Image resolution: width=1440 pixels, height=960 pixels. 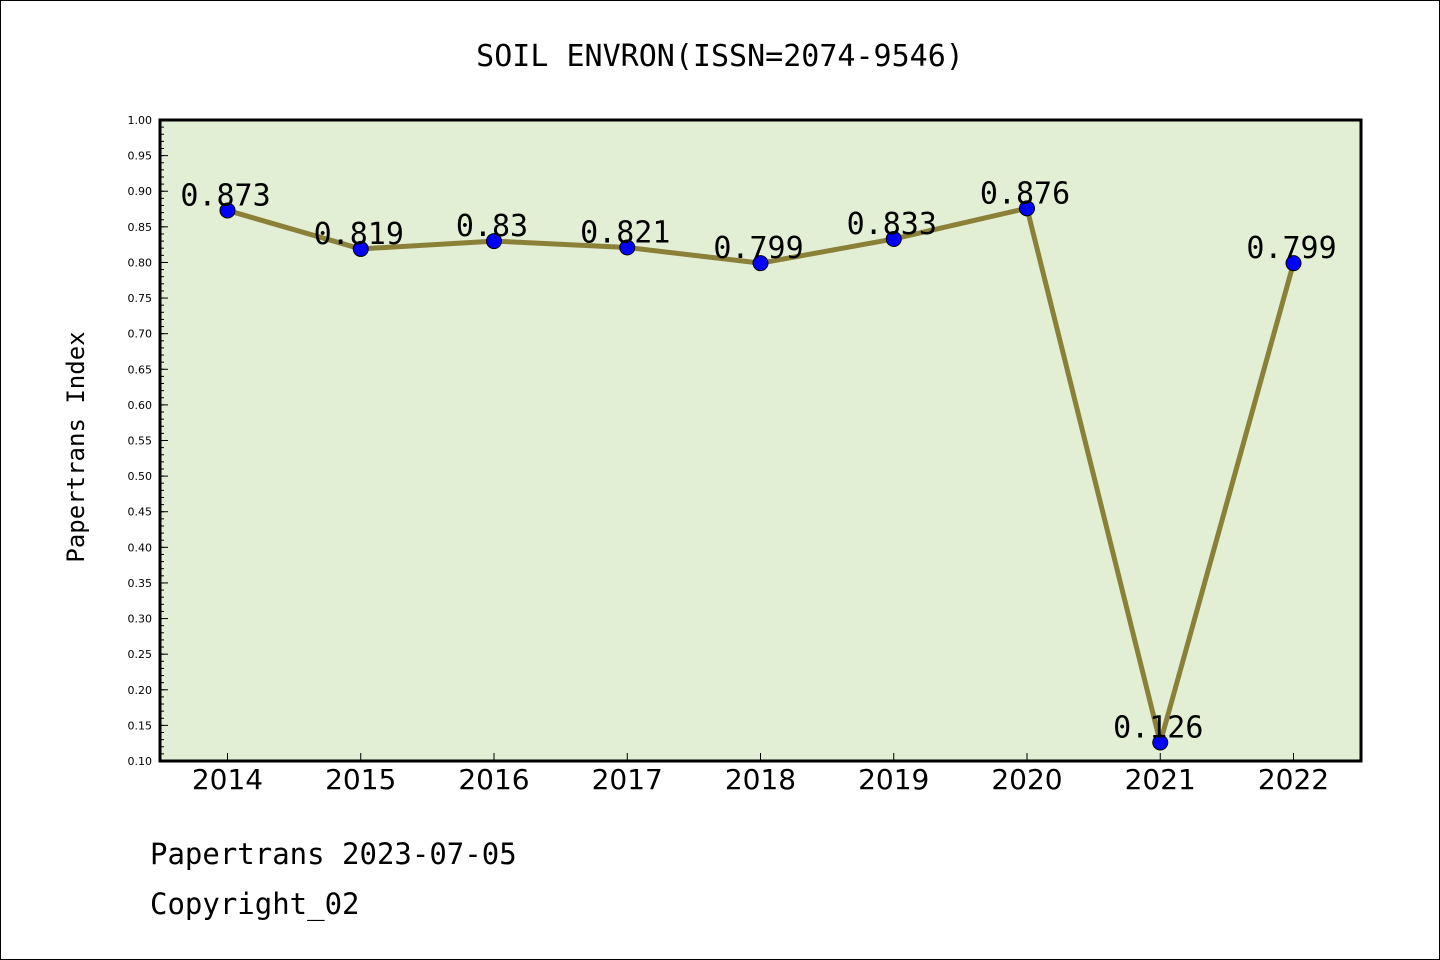 What do you see at coordinates (140, 441) in the screenshot?
I see `y-tick-label: 0.55` at bounding box center [140, 441].